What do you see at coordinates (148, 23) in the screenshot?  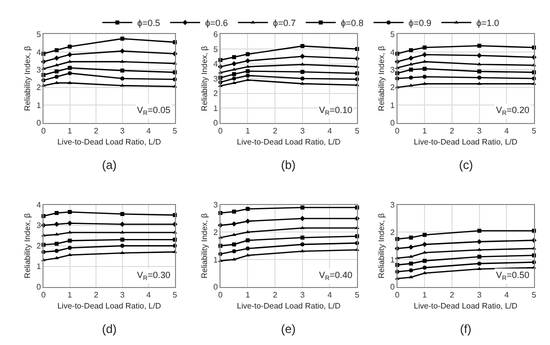 I see `legend-label: ϕ=0.5` at bounding box center [148, 23].